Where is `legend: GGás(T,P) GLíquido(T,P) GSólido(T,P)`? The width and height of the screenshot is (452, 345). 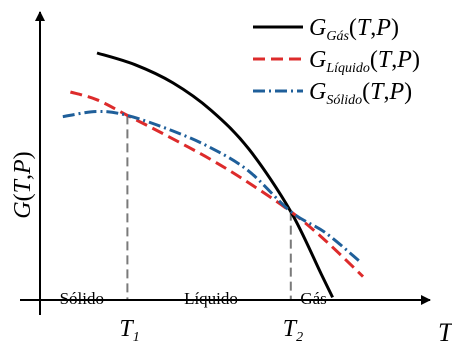
legend: GGás(T,P) GLíquido(T,P) GSólido(T,P) is located at coordinates (336, 61).